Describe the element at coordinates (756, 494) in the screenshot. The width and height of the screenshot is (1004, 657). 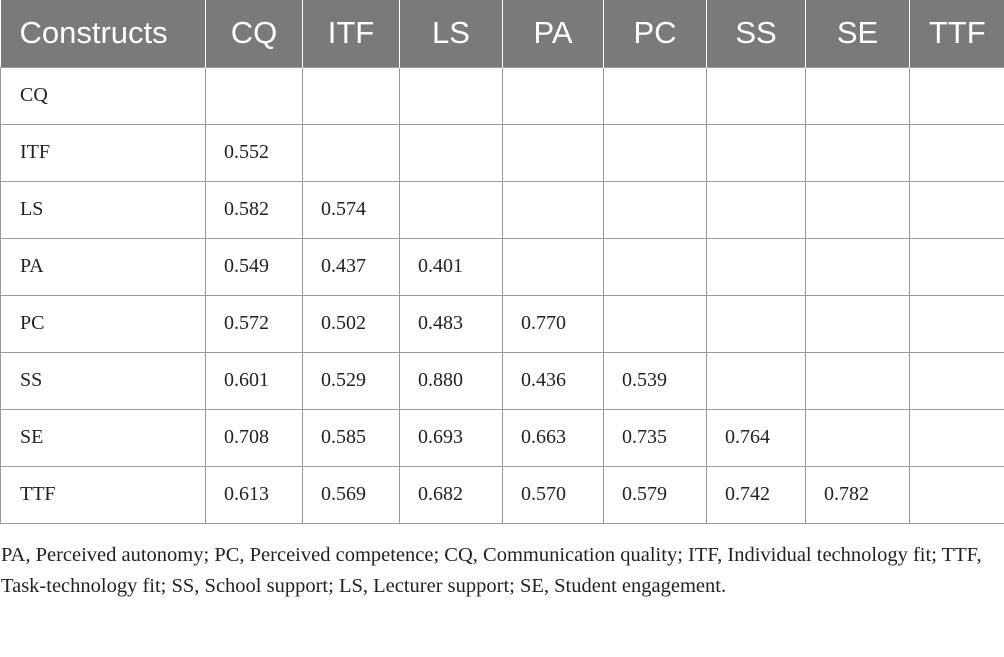
I see `value-cell: 0.742` at that location.